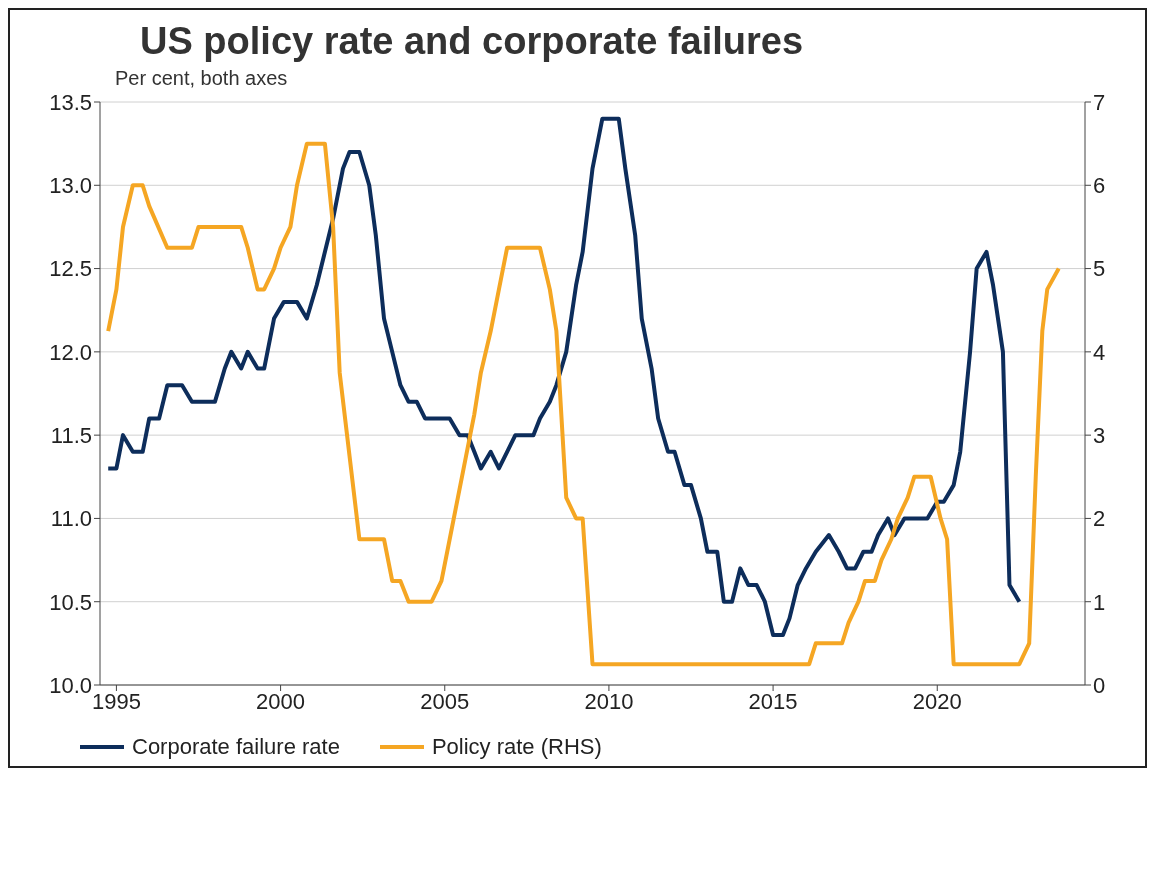 The width and height of the screenshot is (1155, 869). What do you see at coordinates (609, 701) in the screenshot?
I see `x-tick-label: 2010` at bounding box center [609, 701].